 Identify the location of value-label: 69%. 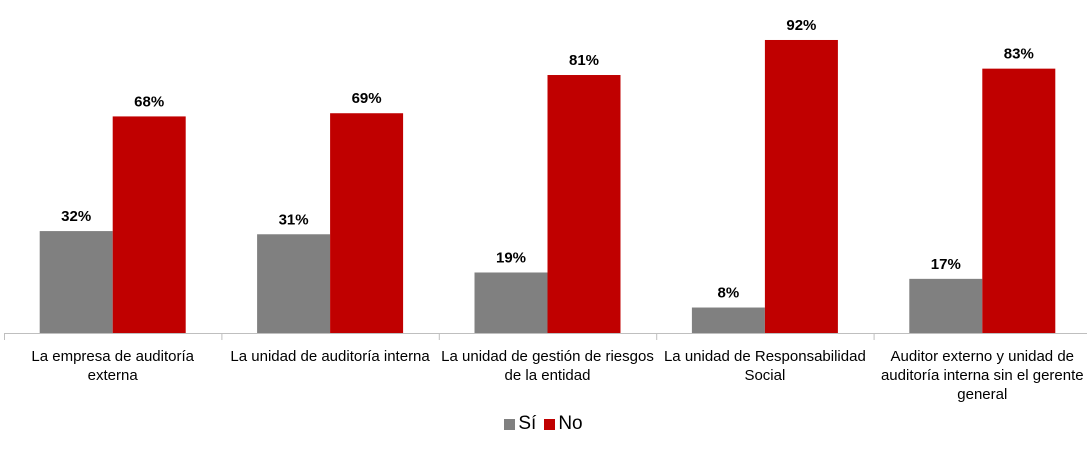
(367, 98).